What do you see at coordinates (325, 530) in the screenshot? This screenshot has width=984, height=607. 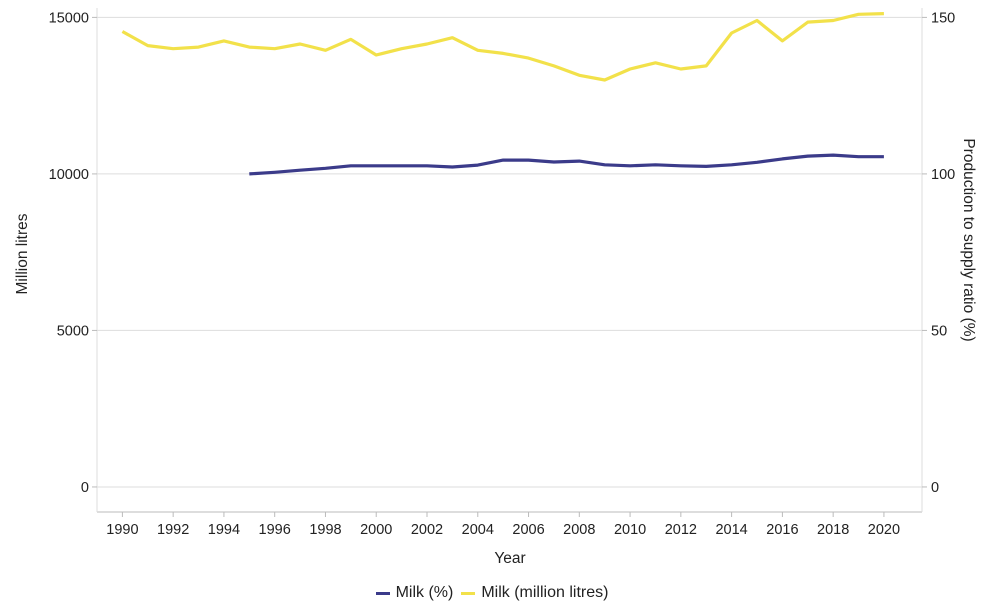 I see `x-tick-label: 1998` at bounding box center [325, 530].